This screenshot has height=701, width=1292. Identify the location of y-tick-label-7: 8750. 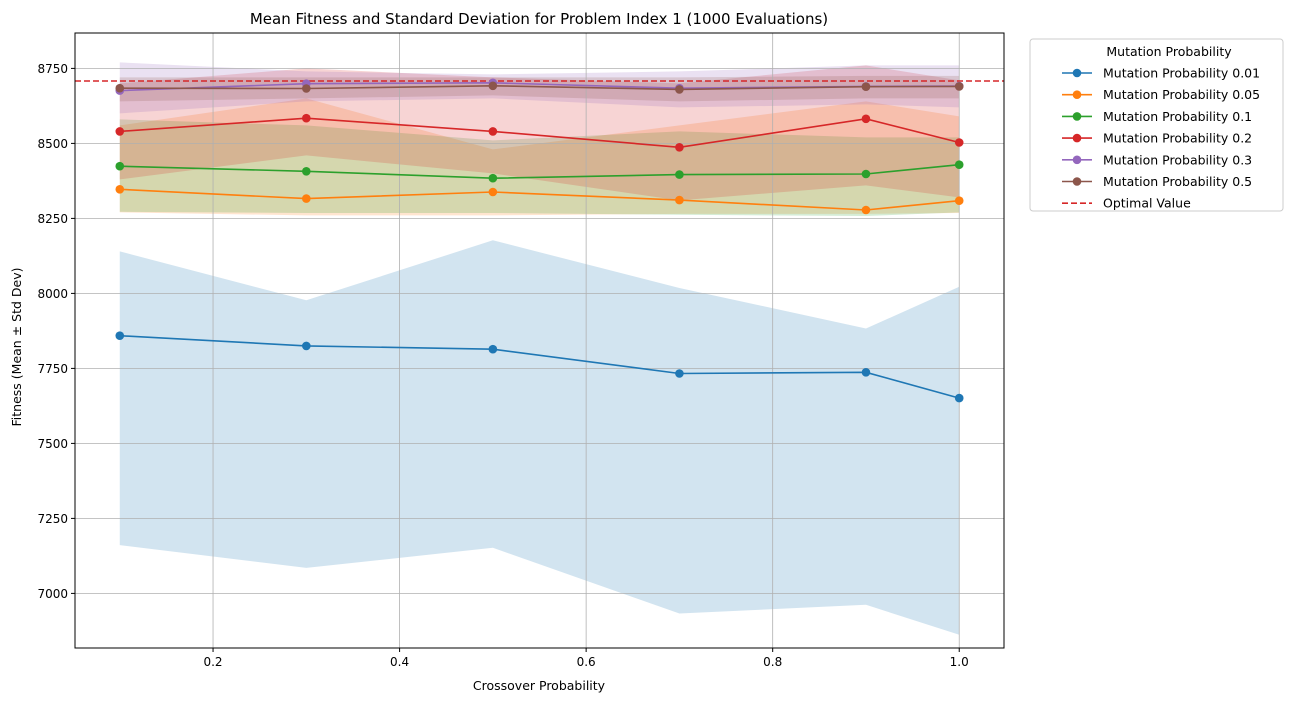
(52, 69).